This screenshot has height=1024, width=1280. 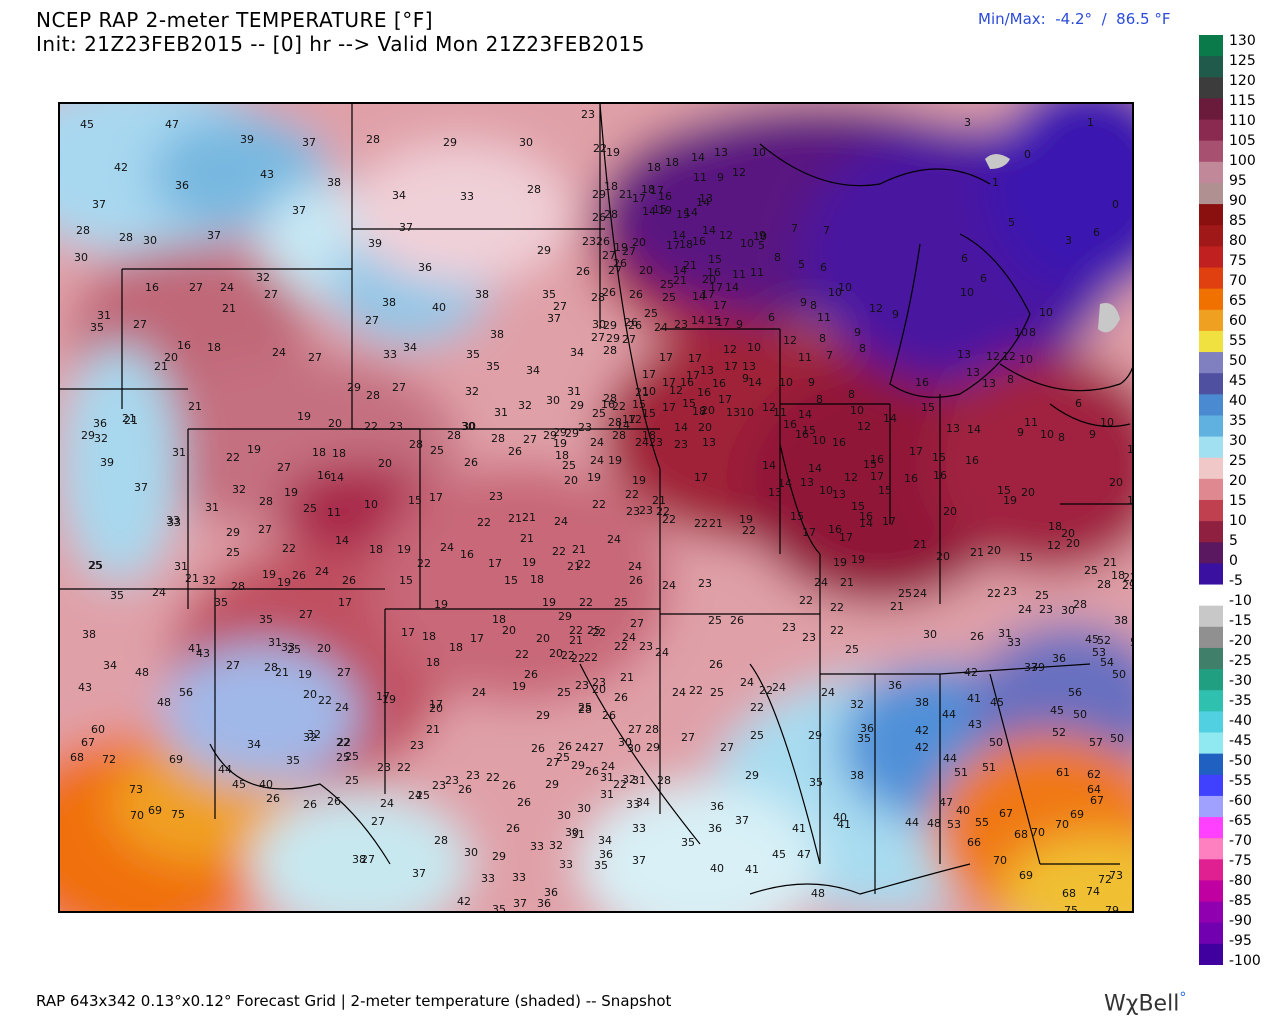 I want to click on station-temperature: 34, so click(x=533, y=370).